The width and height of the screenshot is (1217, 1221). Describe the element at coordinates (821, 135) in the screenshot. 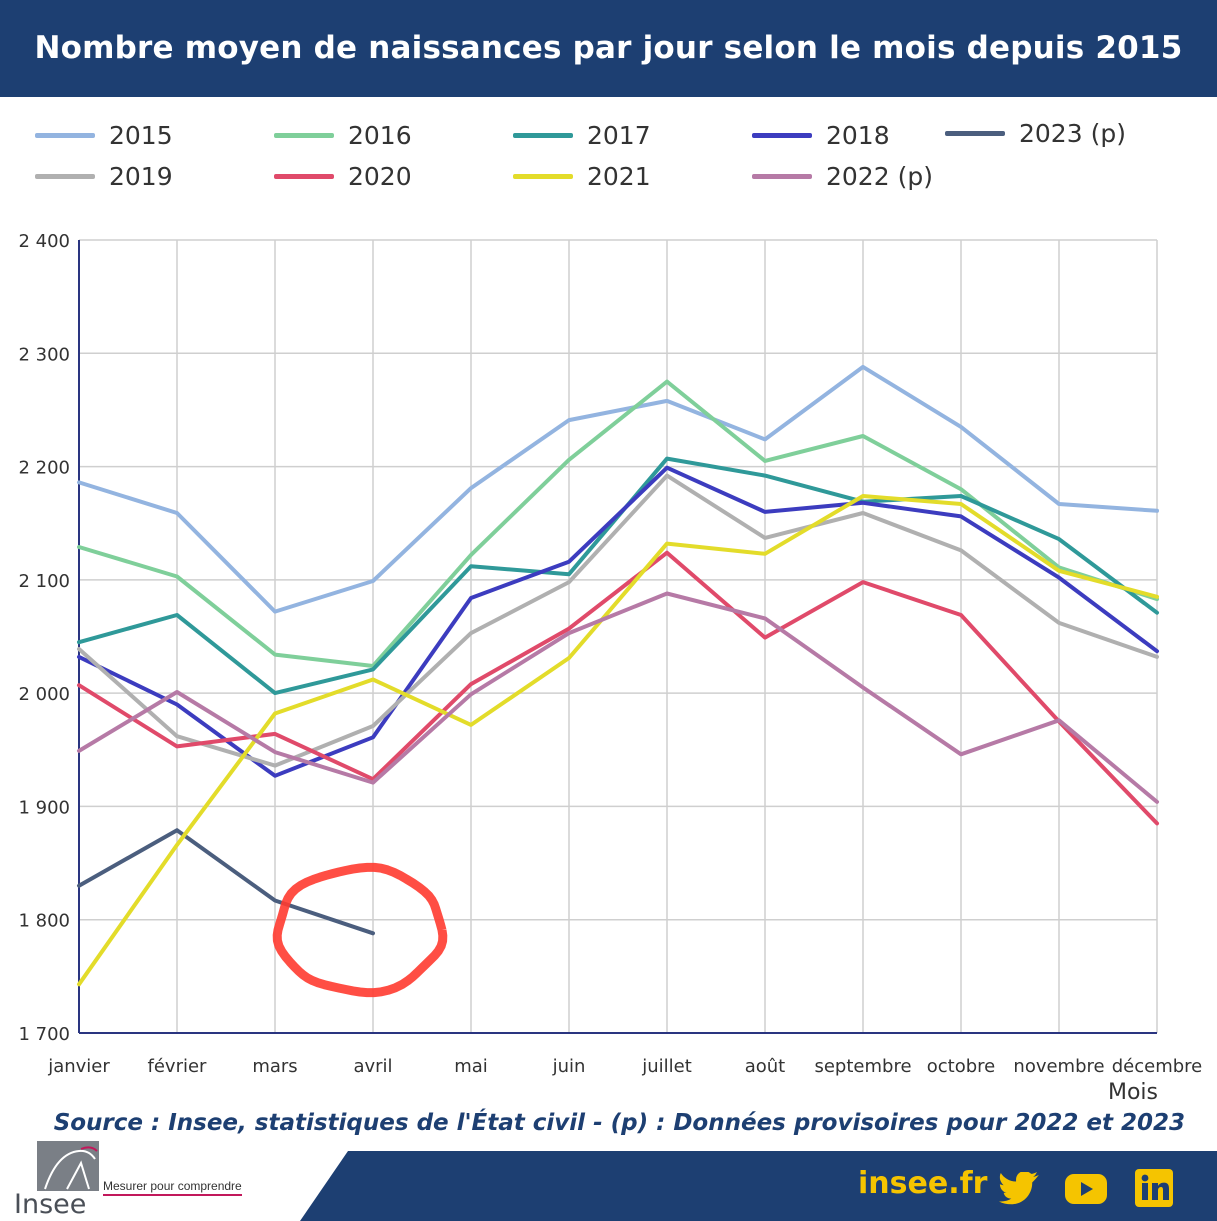

I see `legend-item: 2018` at that location.